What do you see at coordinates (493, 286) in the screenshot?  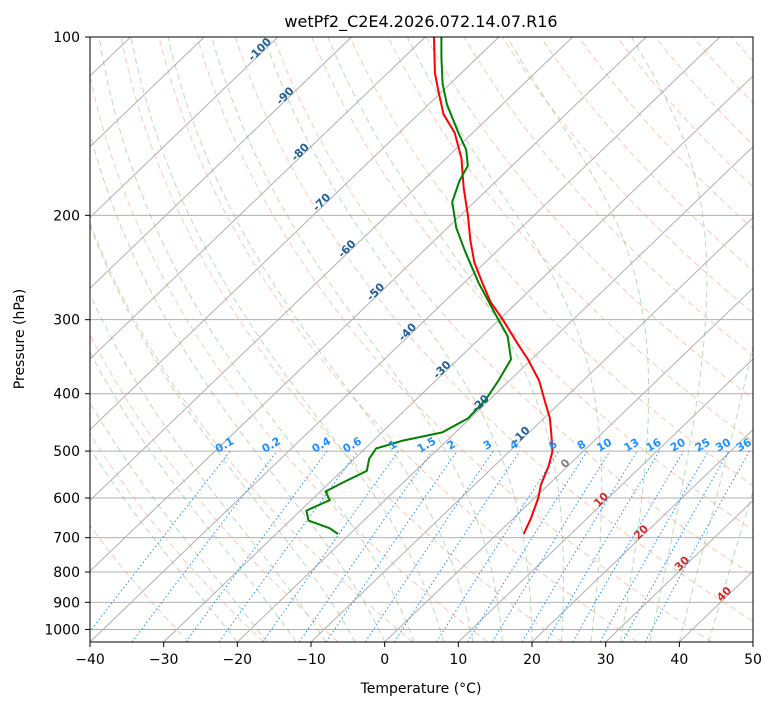 I see `temperature-profile-line` at bounding box center [493, 286].